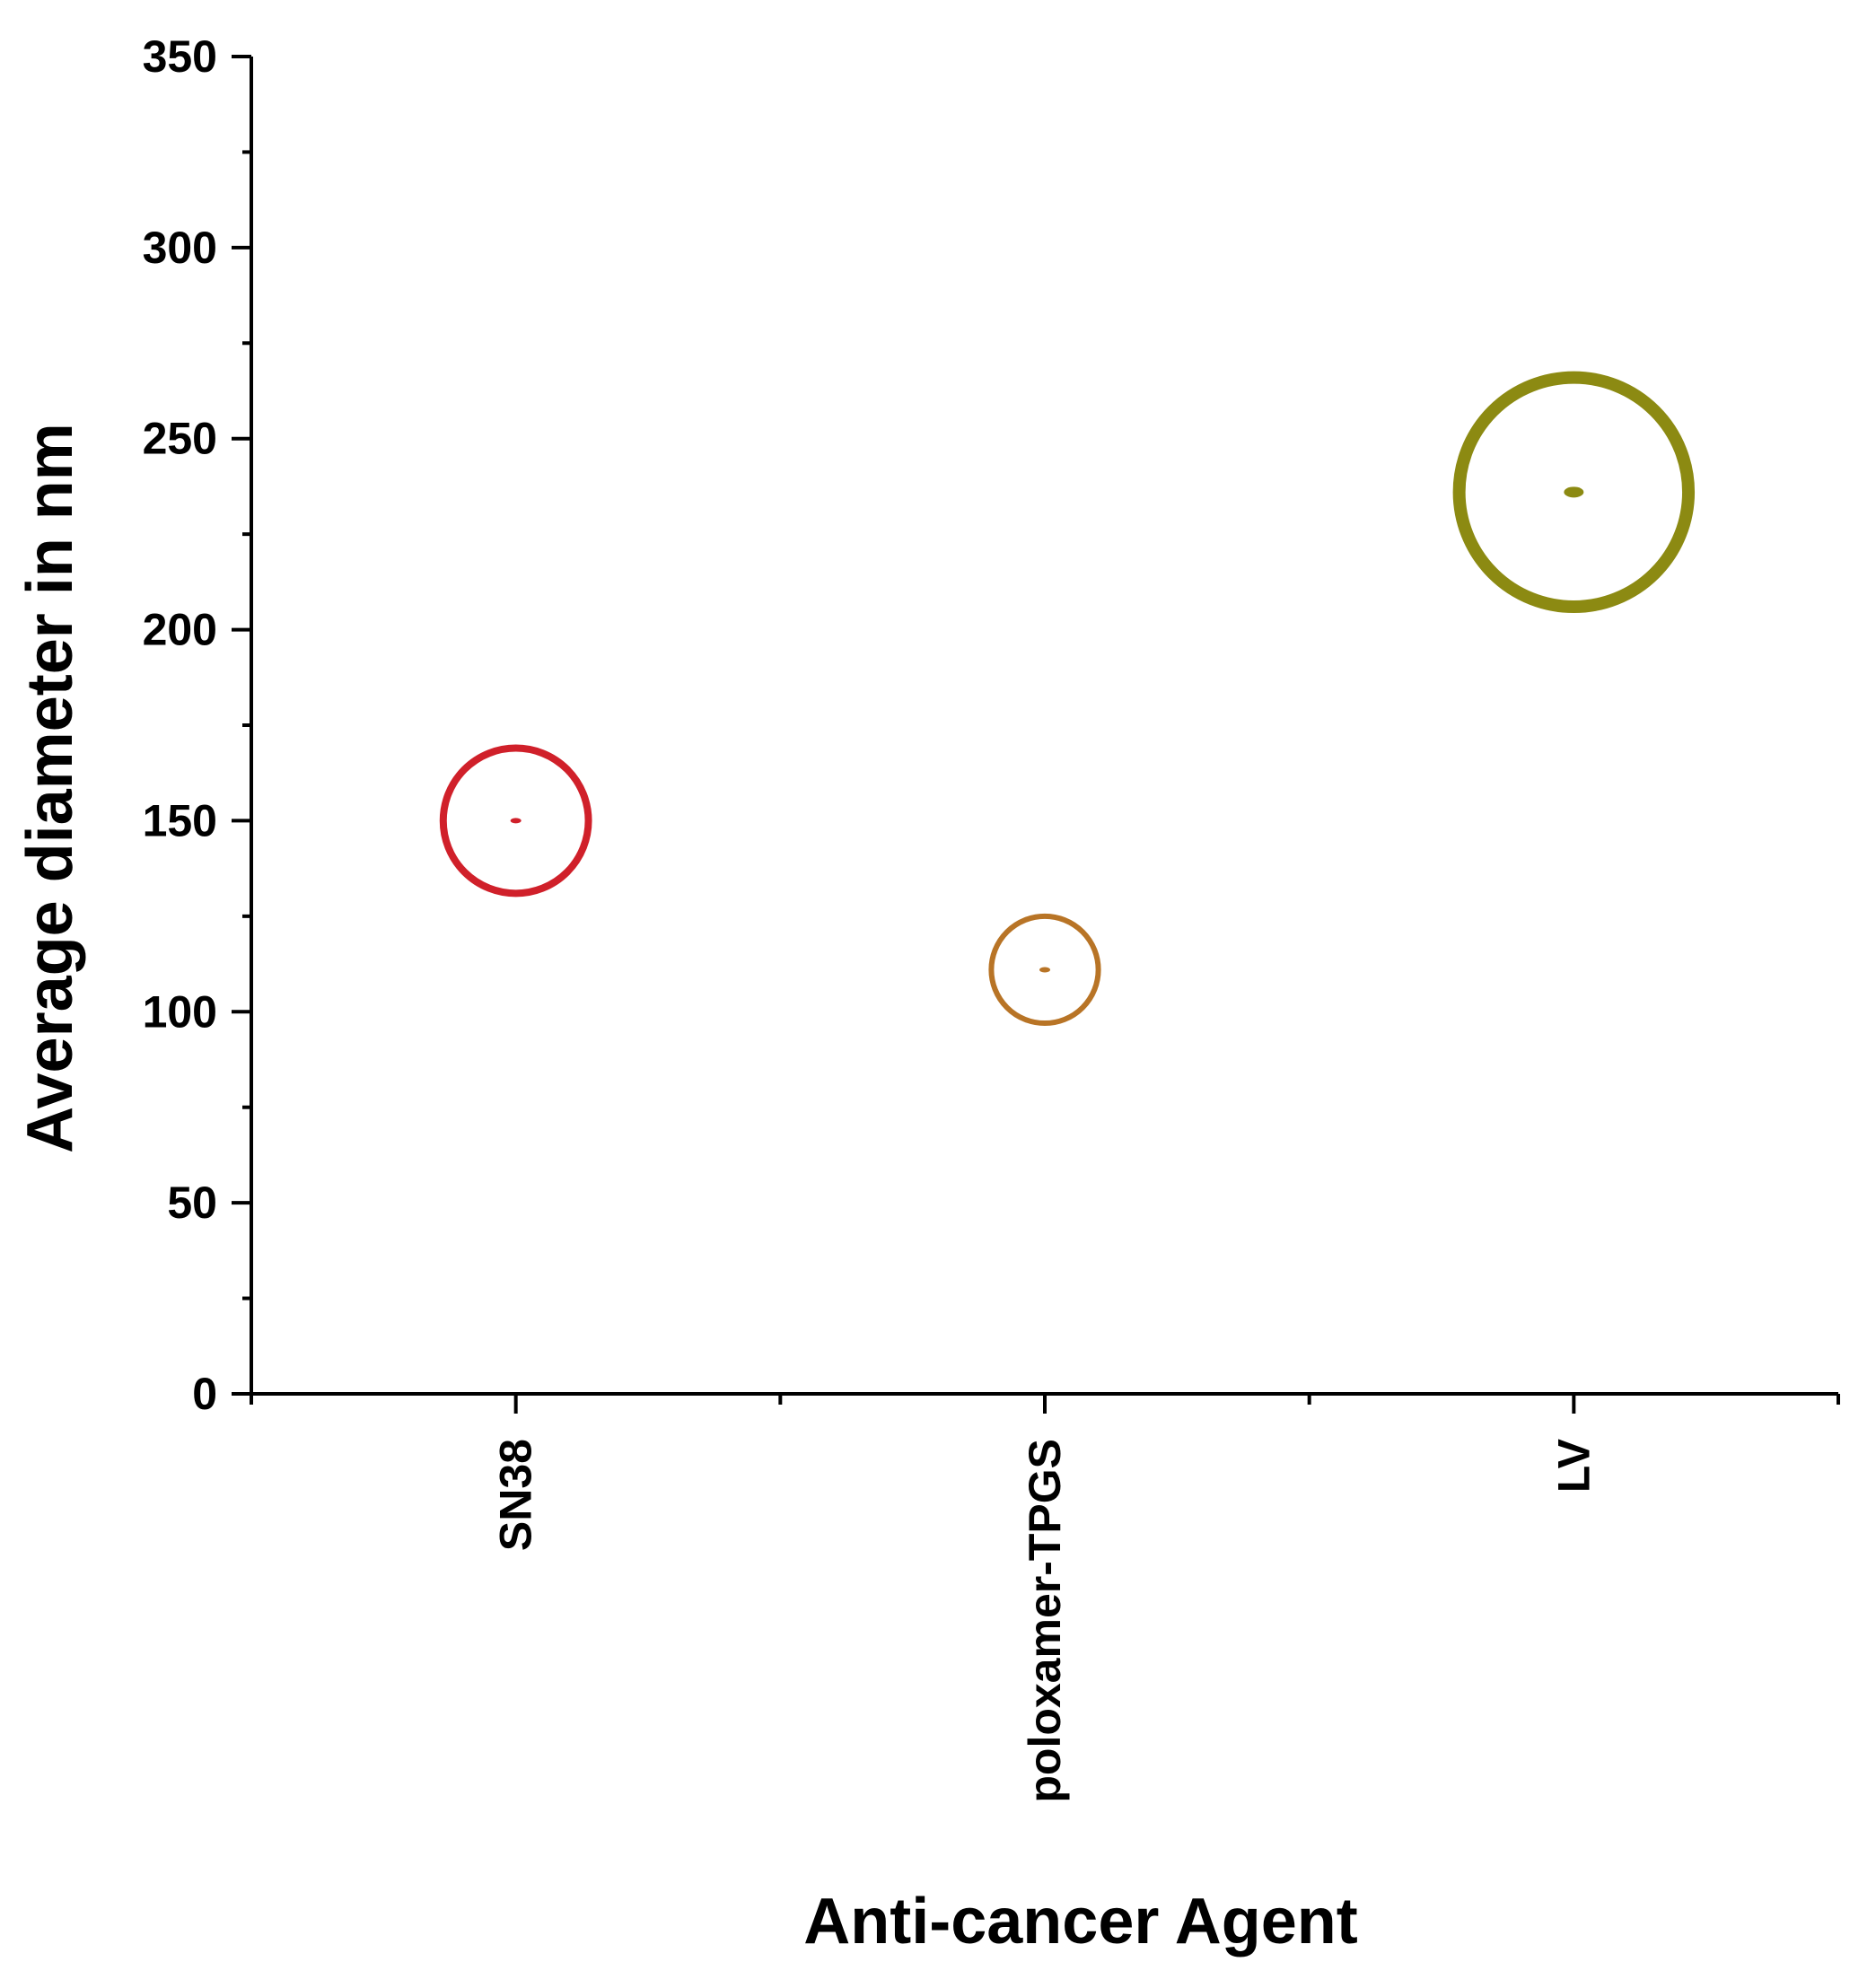  I want to click on y-tick-label: 200, so click(180, 630).